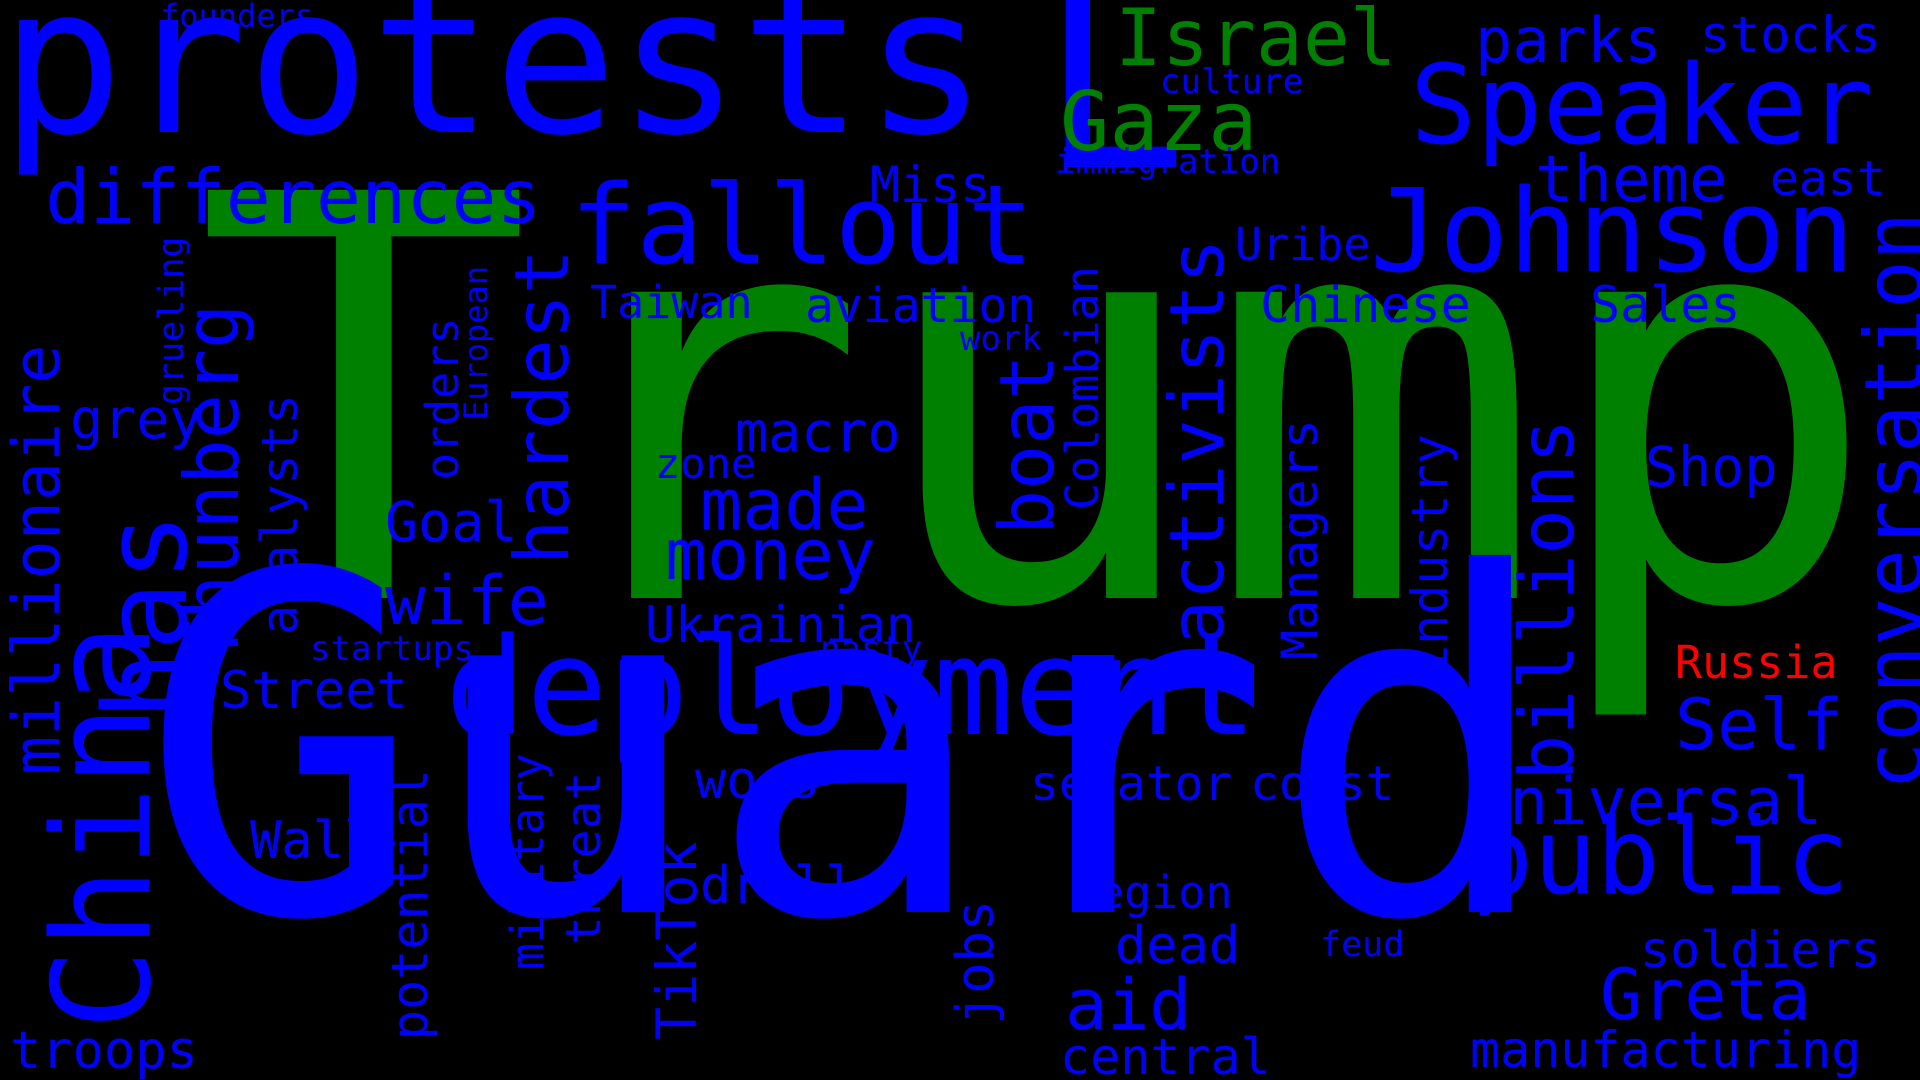 The width and height of the screenshot is (1920, 1080). Describe the element at coordinates (476, 342) in the screenshot. I see `word-european: European` at that location.